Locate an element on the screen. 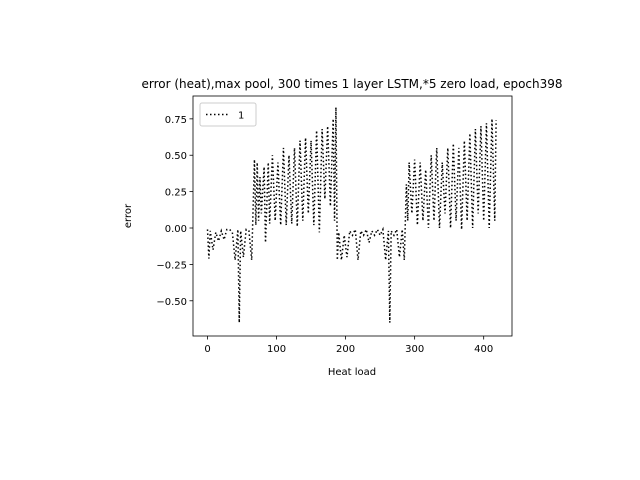 The height and width of the screenshot is (480, 640). x-tick-label: 200 is located at coordinates (345, 349).